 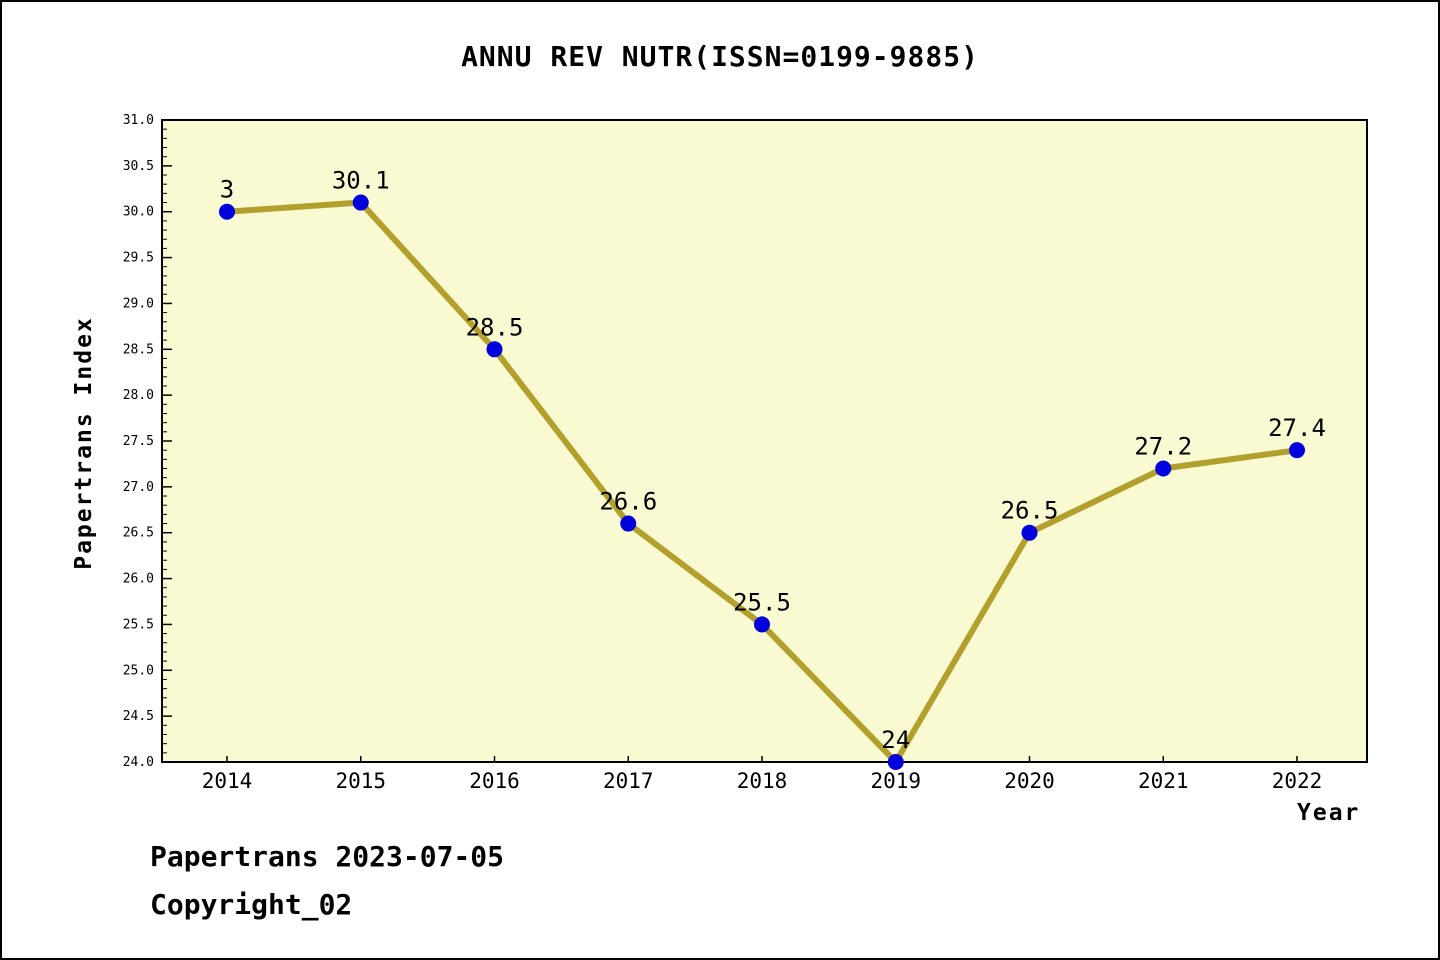 I want to click on y-tick-label: 26.5, so click(x=138, y=533).